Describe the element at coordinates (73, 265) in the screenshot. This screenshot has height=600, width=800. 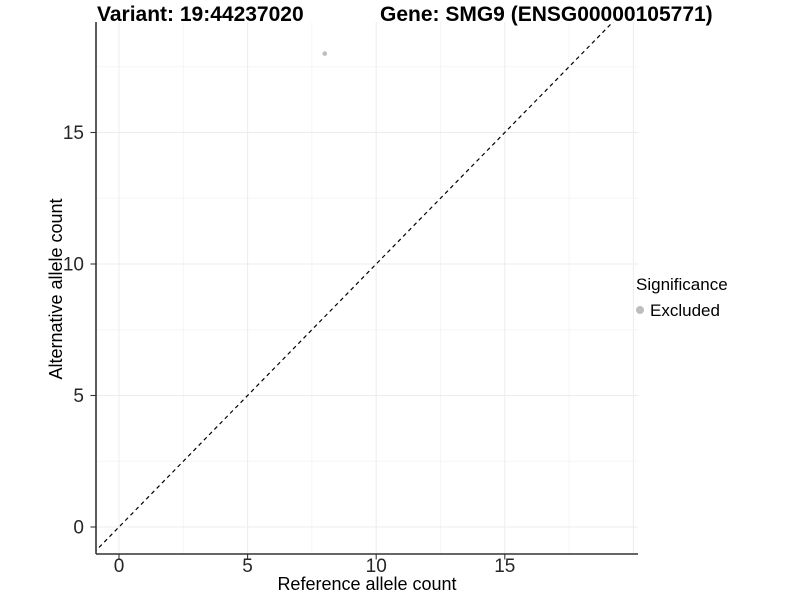
I see `y-tick-label: 10` at that location.